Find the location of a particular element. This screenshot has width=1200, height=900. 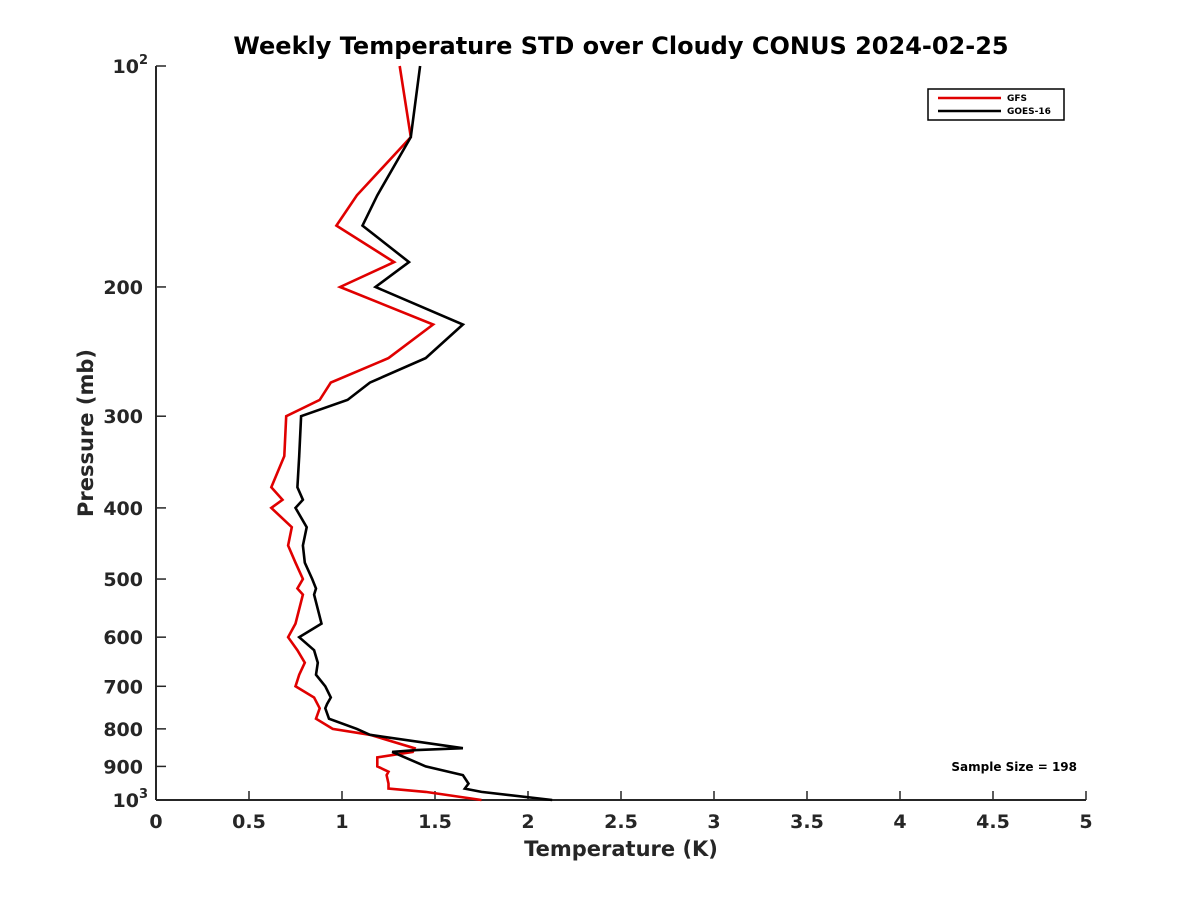

y-limit-label: 103 is located at coordinates (131, 799).